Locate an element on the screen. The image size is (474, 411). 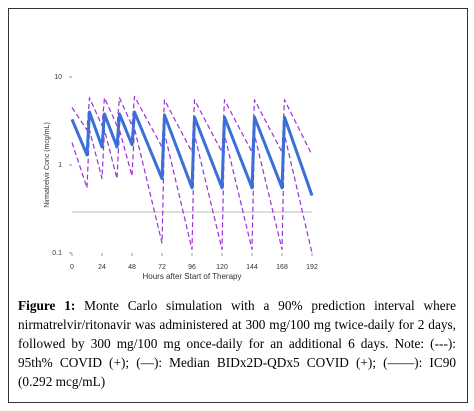
x-axis-label: Hours after Start of Therapy is located at coordinates (191, 276).